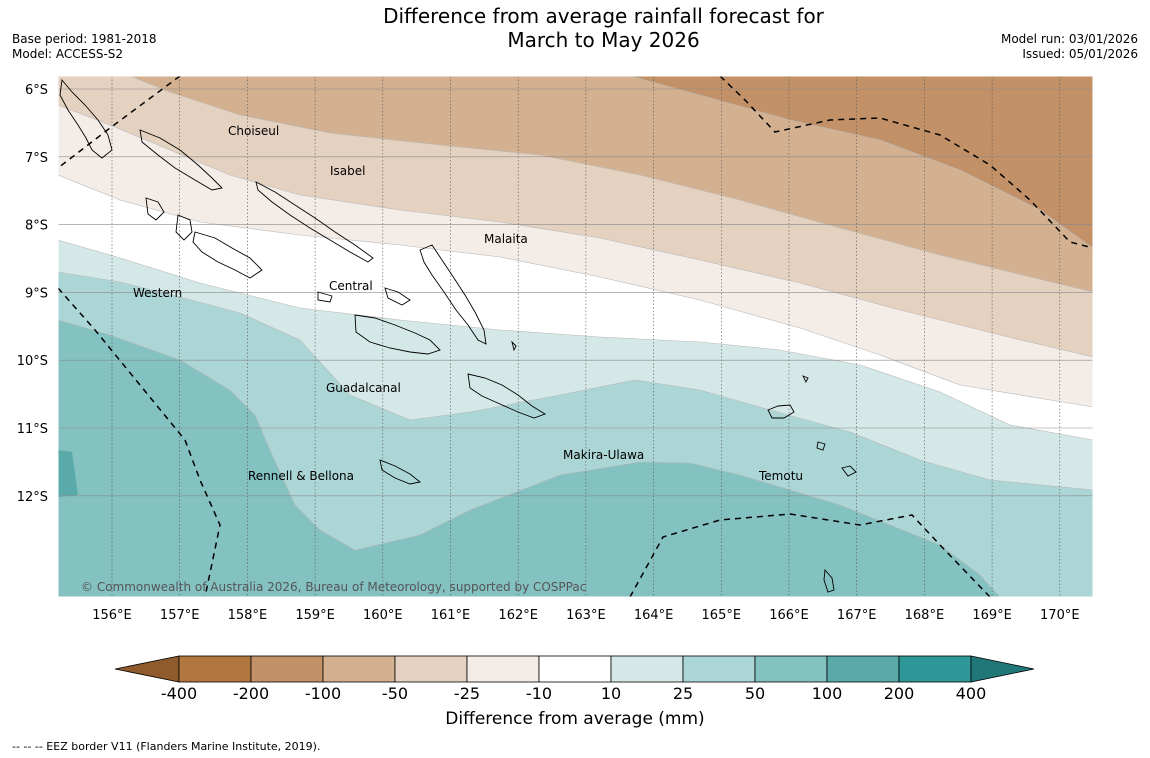 The height and width of the screenshot is (758, 1150). What do you see at coordinates (248, 615) in the screenshot?
I see `longitude-label: 158°E` at bounding box center [248, 615].